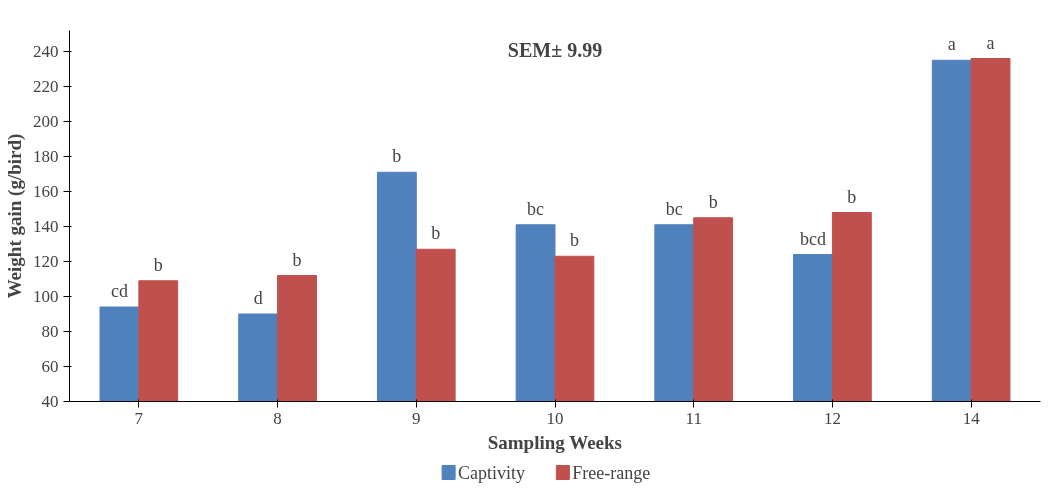 The image size is (1050, 504). Describe the element at coordinates (46, 121) in the screenshot. I see `y-tick-label: 200` at that location.